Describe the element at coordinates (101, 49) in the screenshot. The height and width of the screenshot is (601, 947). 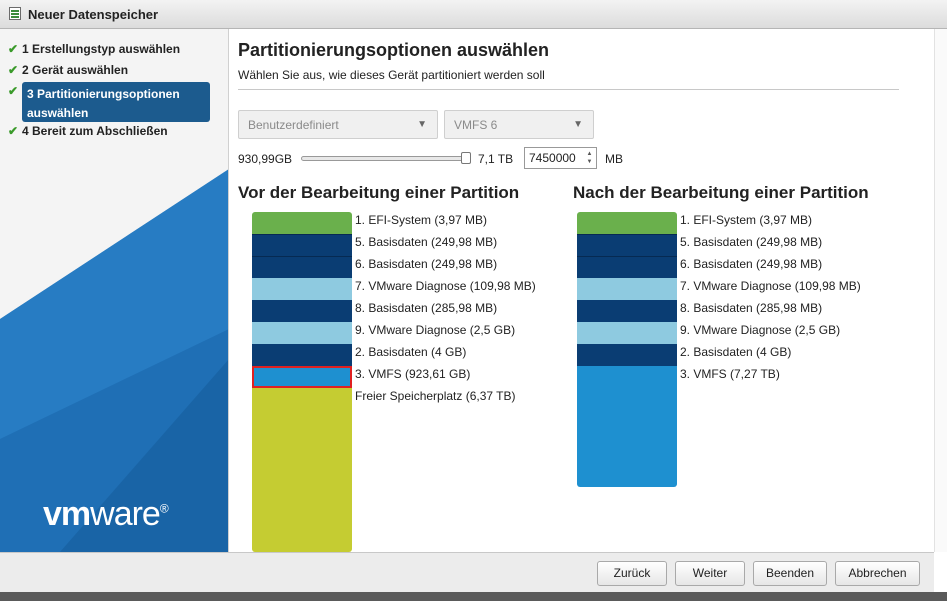
I see `step-1-label: 1 Erstellungstyp auswählen` at that location.